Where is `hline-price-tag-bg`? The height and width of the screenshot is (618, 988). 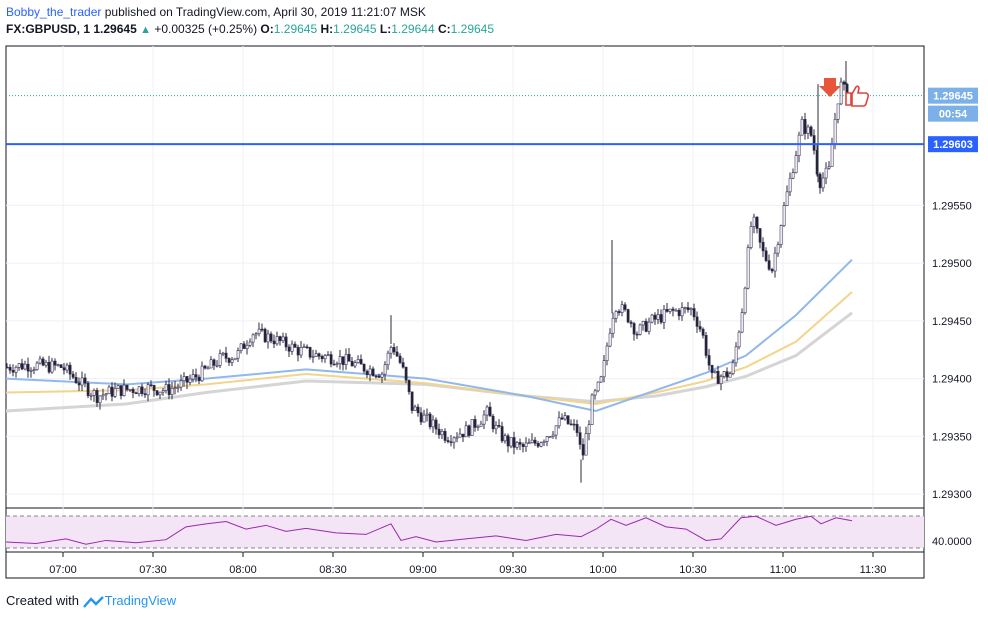
hline-price-tag-bg is located at coordinates (953, 144).